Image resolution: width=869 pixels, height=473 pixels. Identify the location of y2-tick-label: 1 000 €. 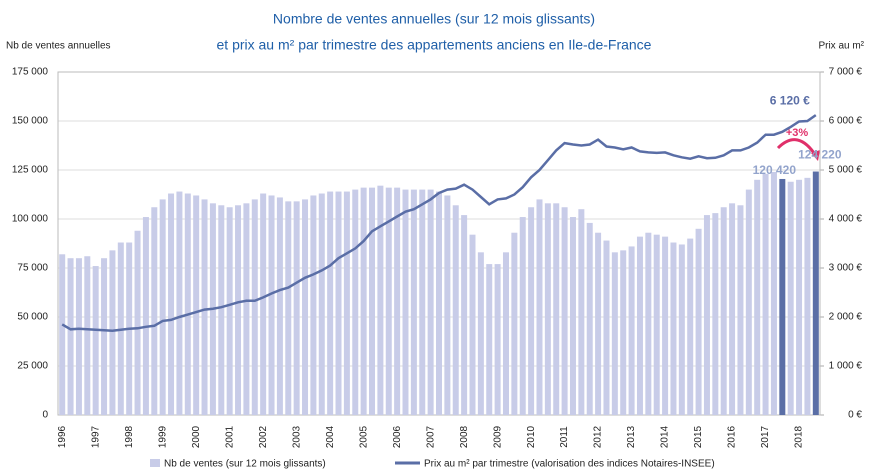
(846, 366).